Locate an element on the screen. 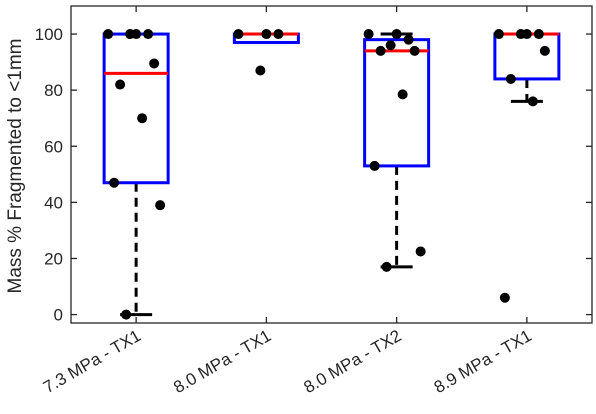  y-tick-label: 100 is located at coordinates (49, 34).